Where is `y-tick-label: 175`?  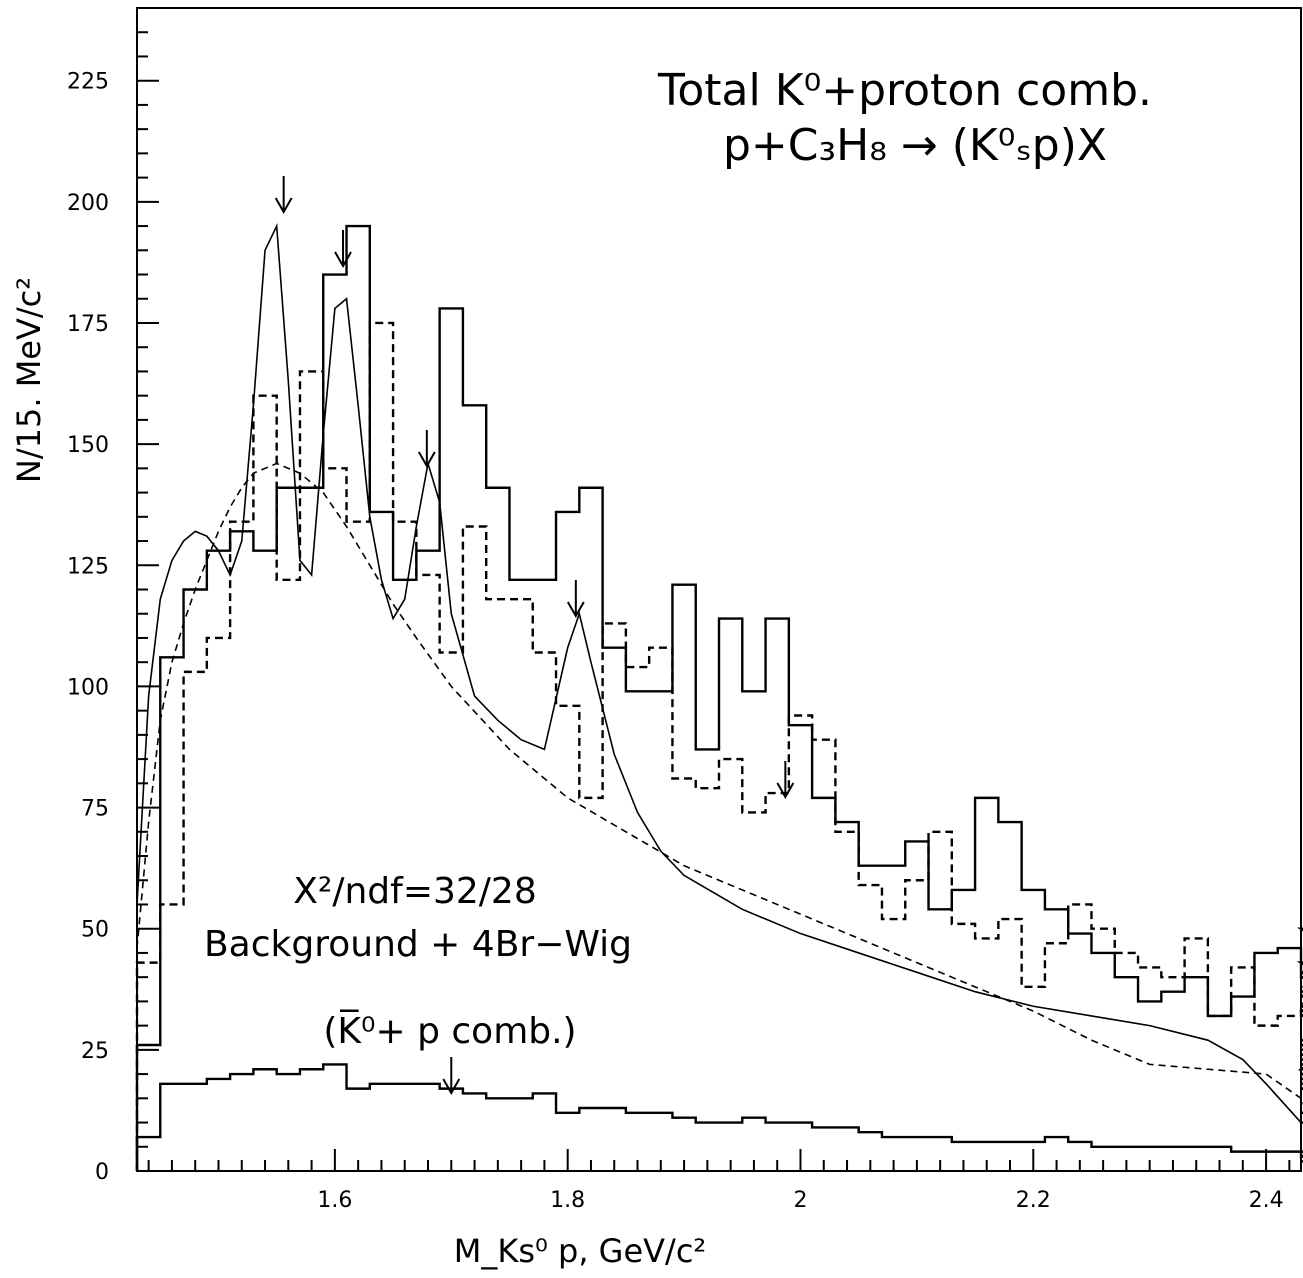 y-tick-label: 175 is located at coordinates (88, 324).